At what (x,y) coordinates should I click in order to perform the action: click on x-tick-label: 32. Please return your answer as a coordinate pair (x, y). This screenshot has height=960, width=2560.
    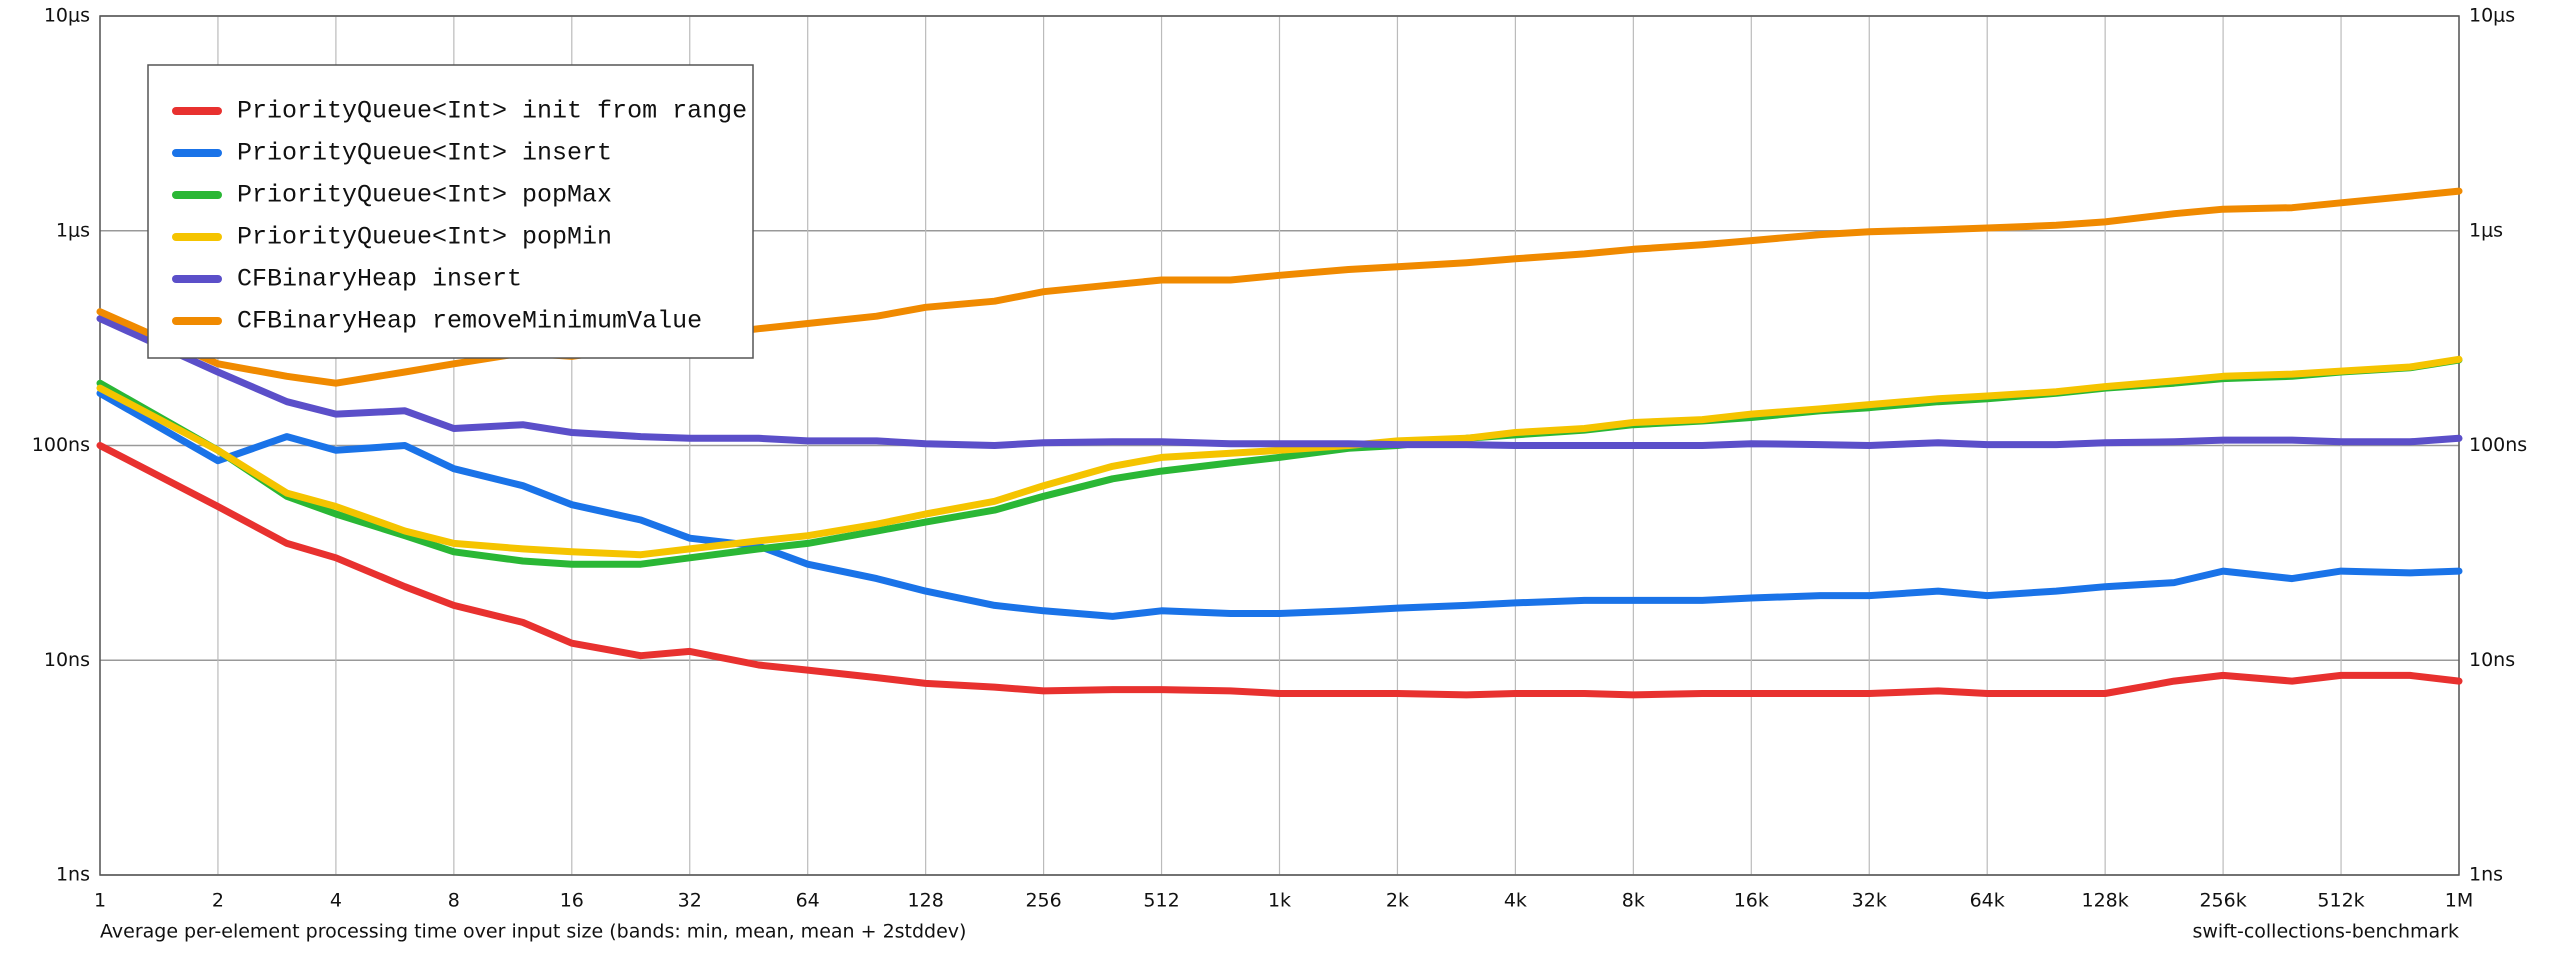
    Looking at the image, I should click on (690, 901).